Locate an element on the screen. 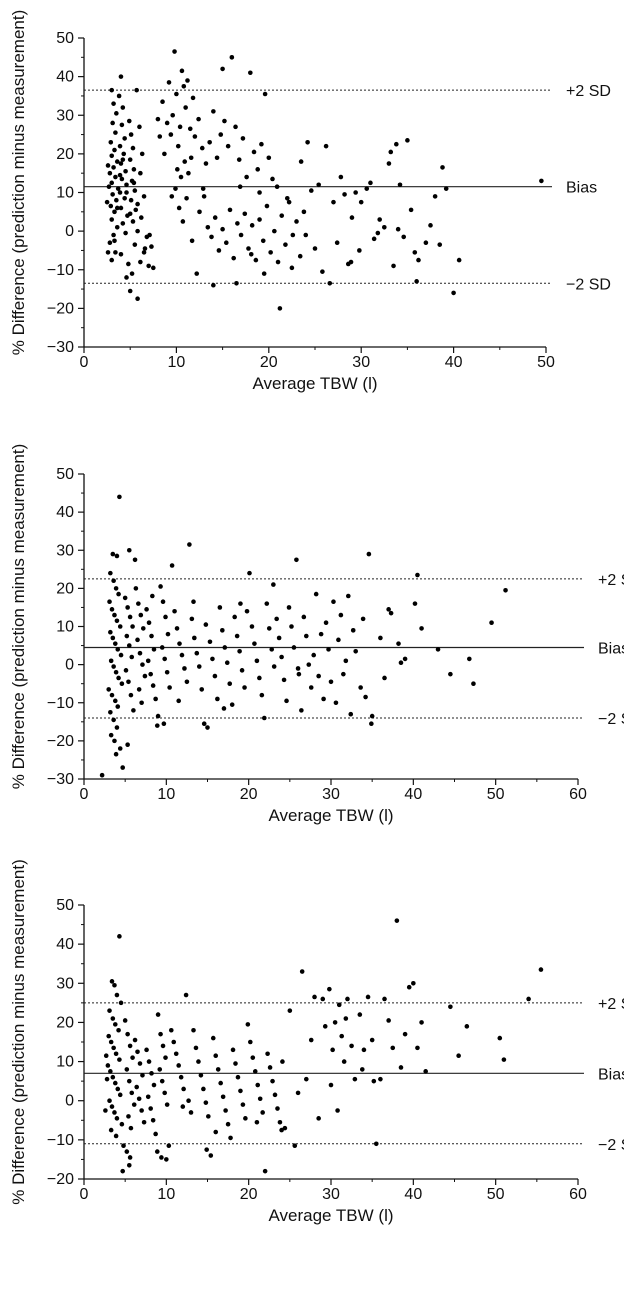  x-tick-label: 10 is located at coordinates (177, 362).